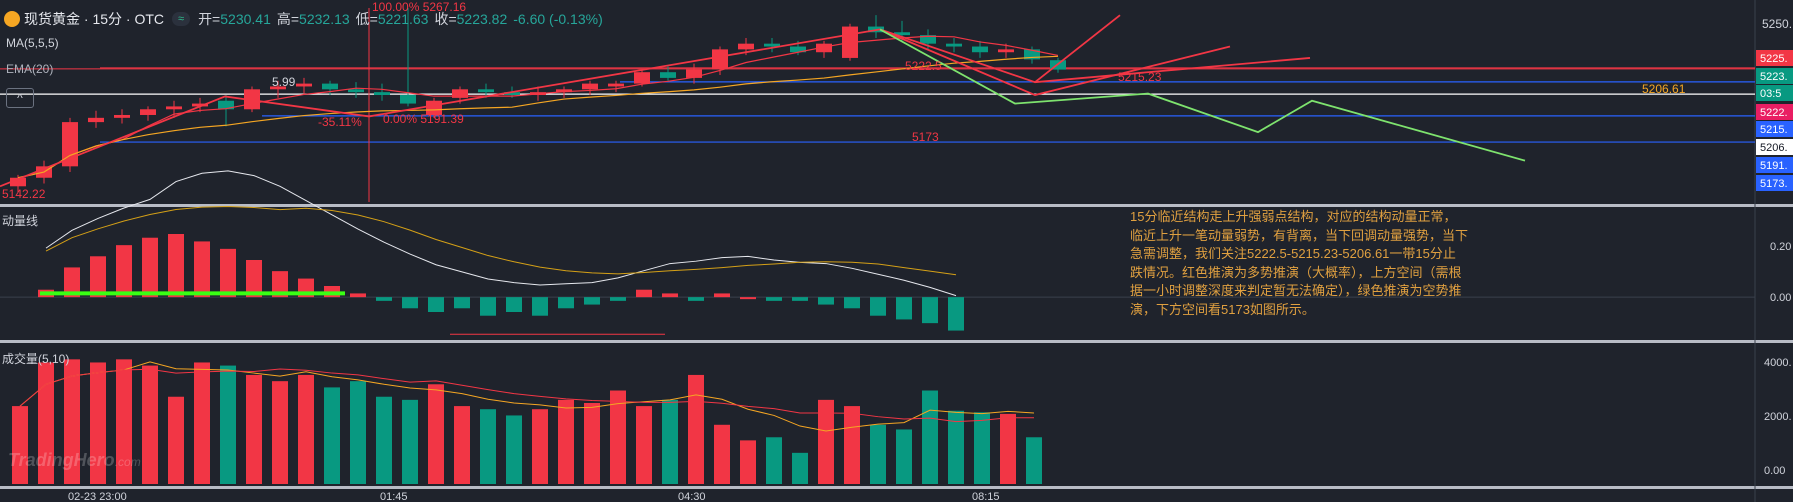 The width and height of the screenshot is (1793, 502). Describe the element at coordinates (445, 19) in the screenshot. I see `close-label: 收=` at that location.